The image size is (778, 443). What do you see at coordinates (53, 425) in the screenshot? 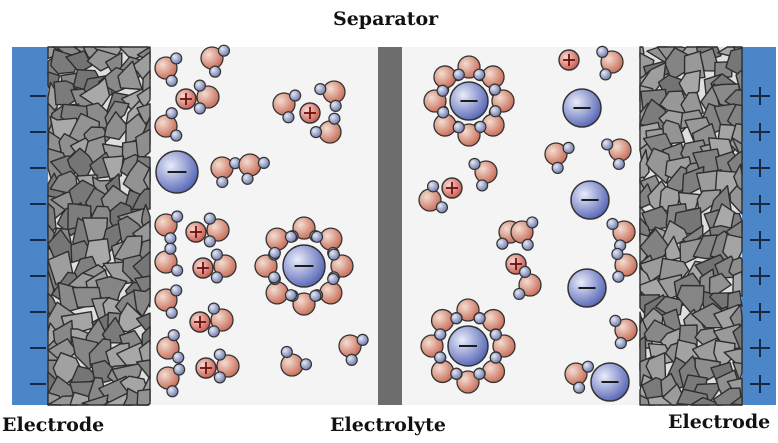
I see `left-electrode-label: Electrode` at bounding box center [53, 425].